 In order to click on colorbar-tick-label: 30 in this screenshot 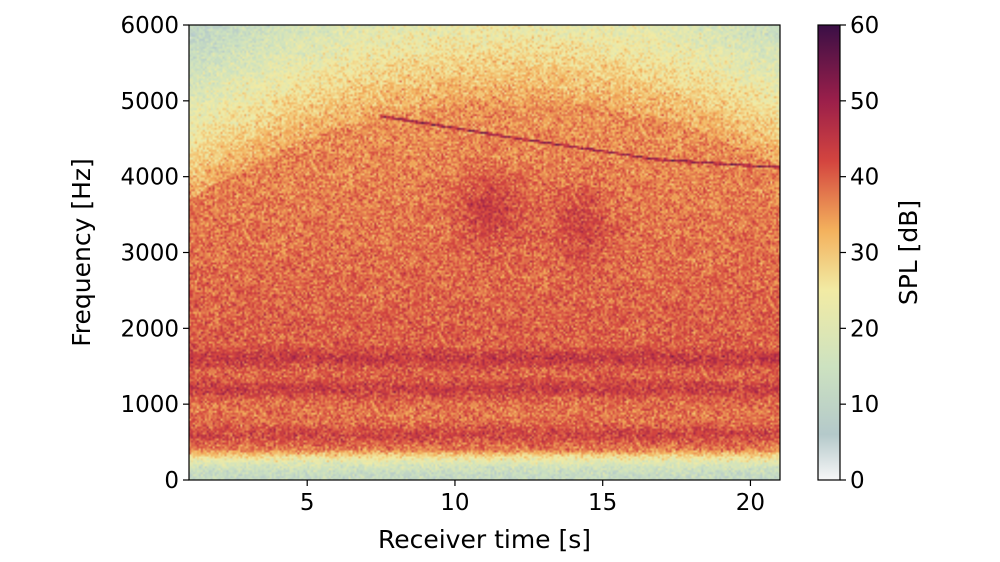, I will do `click(864, 254)`.